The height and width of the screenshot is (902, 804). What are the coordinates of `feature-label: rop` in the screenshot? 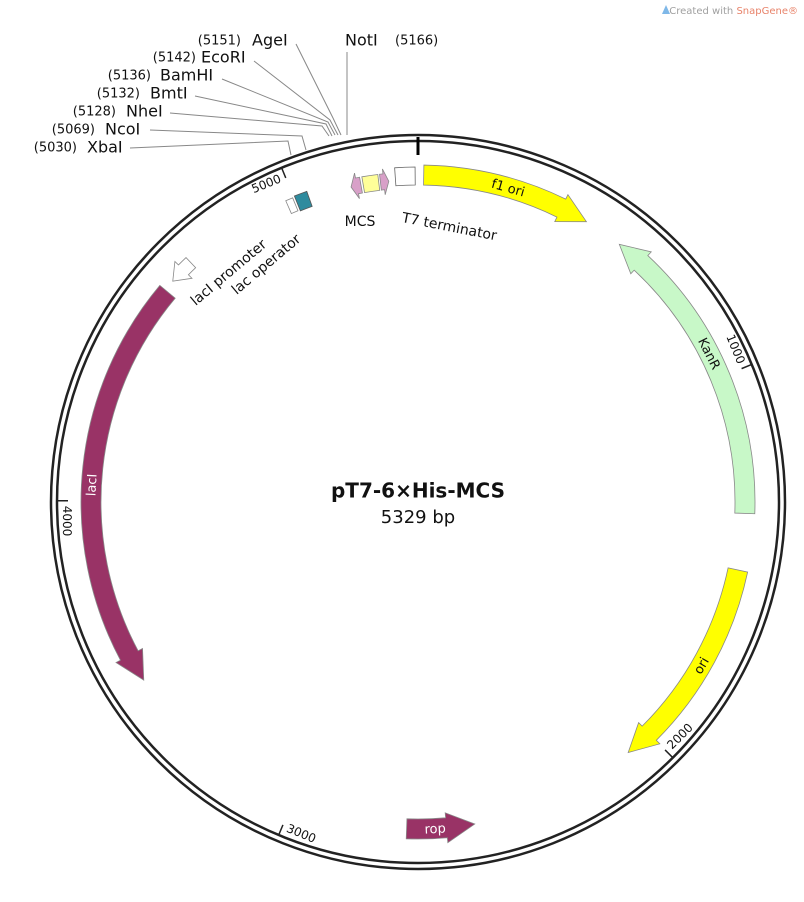 It's located at (435, 830).